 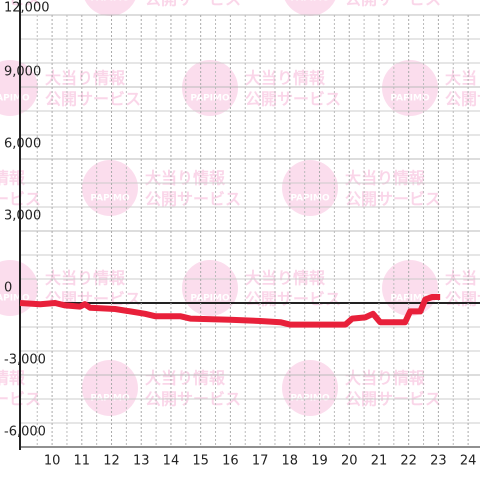 I want to click on x-tick-label: 19, so click(x=319, y=461).